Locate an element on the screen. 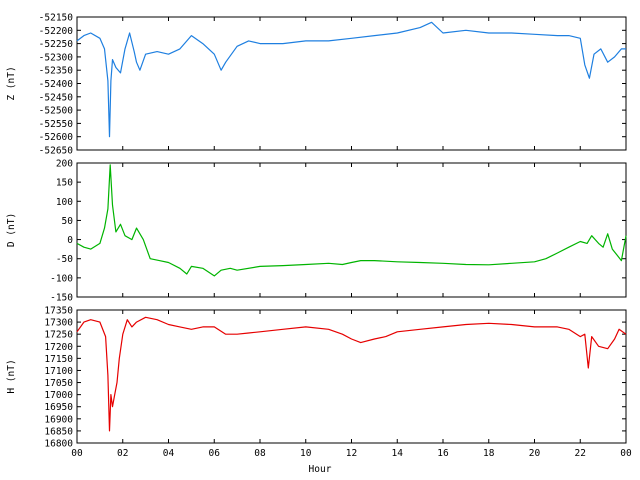 The width and height of the screenshot is (640, 480). d-y-tick-label: -50 is located at coordinates (64, 259).